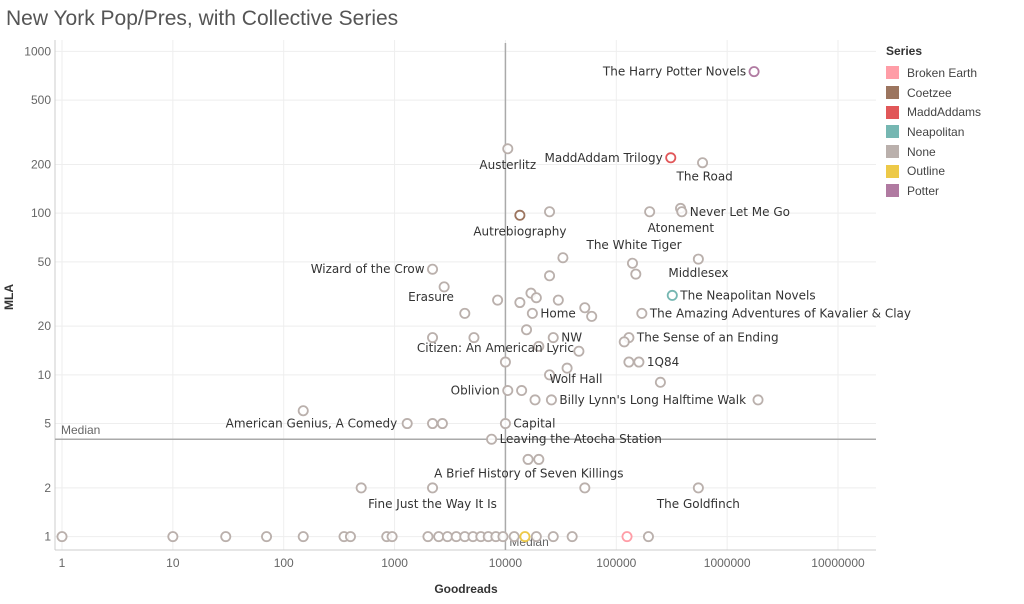  What do you see at coordinates (727, 563) in the screenshot?
I see `x-tick-label: 1000000` at bounding box center [727, 563].